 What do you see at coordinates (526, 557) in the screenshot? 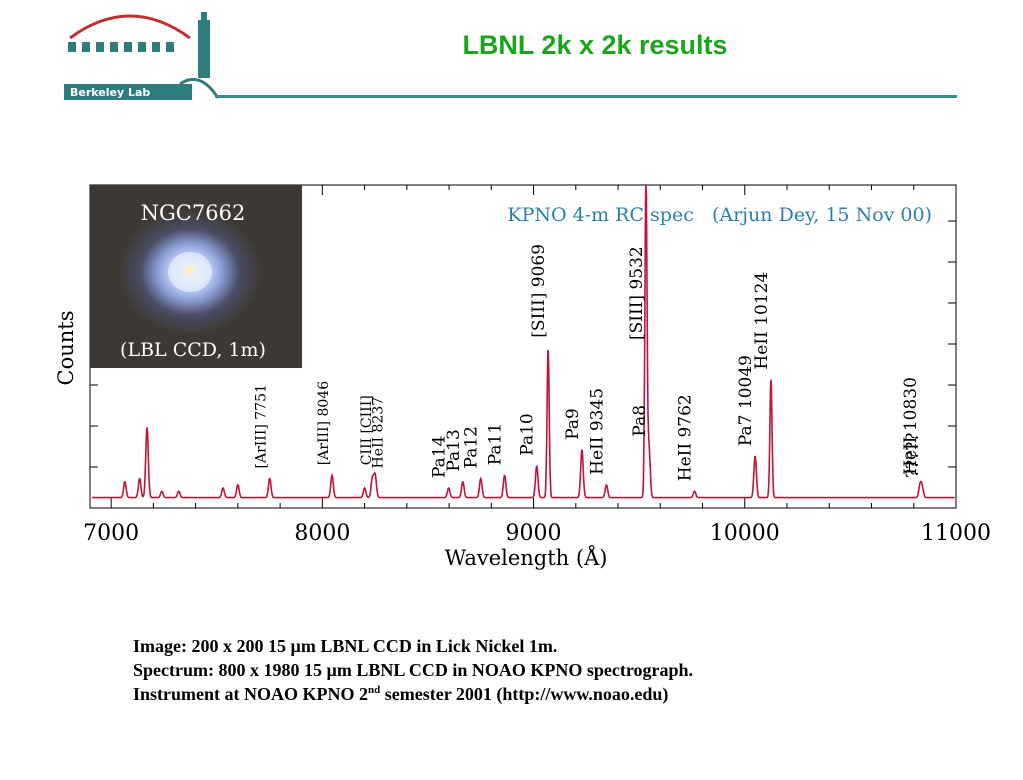
I see `x-axis-label: Wavelength (Å)` at bounding box center [526, 557].